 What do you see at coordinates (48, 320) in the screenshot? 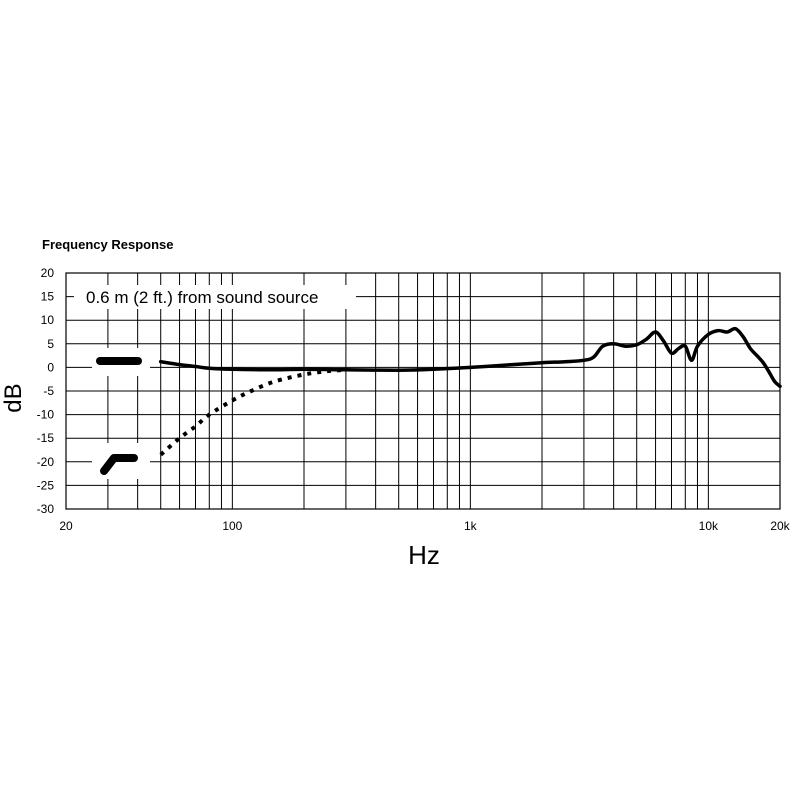
I see `y-tick-label: 10` at bounding box center [48, 320].